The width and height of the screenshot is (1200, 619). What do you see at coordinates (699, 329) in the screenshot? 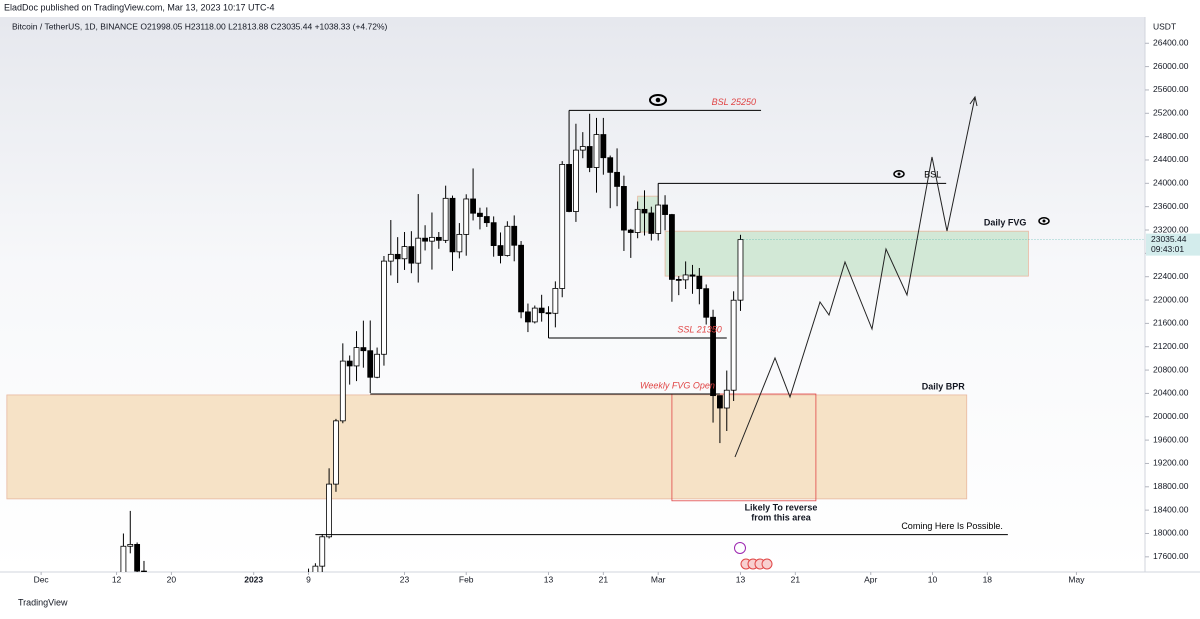
I see `level-label: SSL 21350` at bounding box center [699, 329].